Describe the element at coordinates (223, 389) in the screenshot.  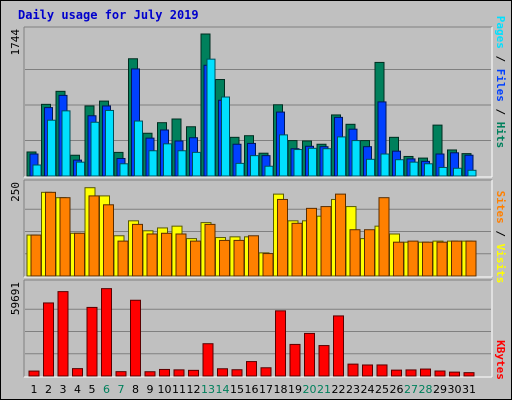
I see `day-label: 14` at that location.